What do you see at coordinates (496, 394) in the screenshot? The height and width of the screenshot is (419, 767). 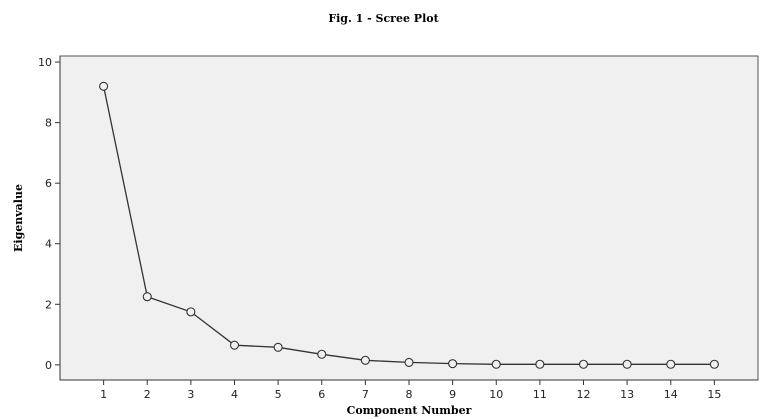 I see `x-tick-label: 10` at bounding box center [496, 394].